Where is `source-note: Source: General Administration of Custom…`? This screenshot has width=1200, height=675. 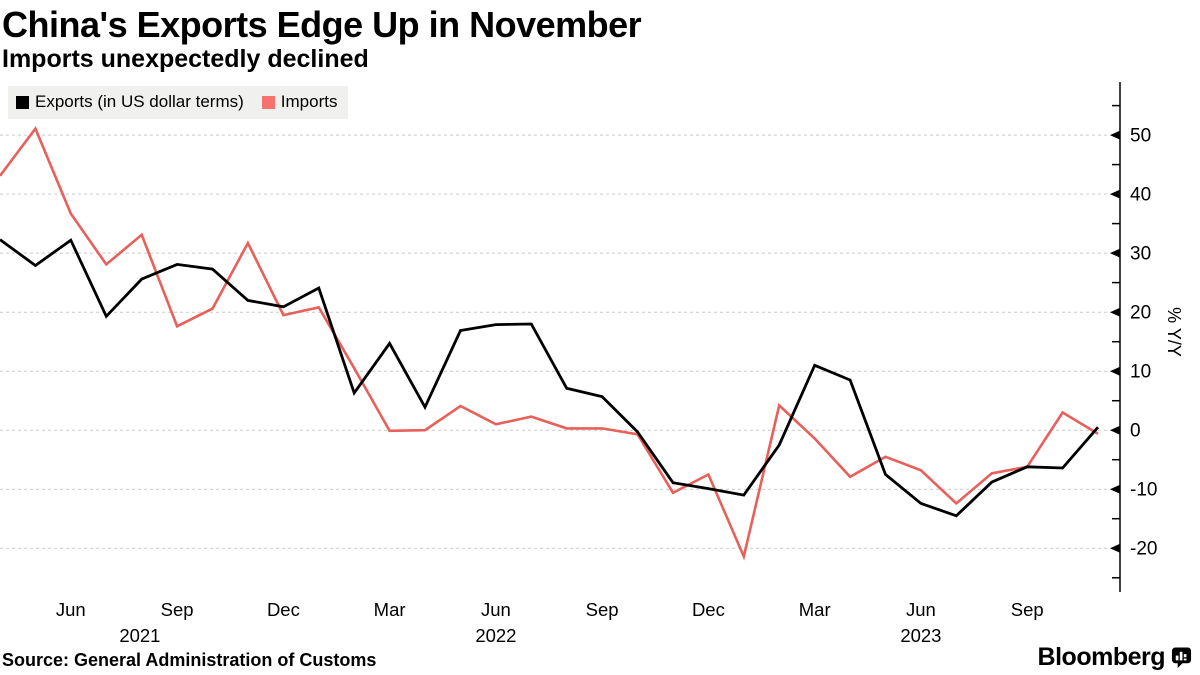
source-note: Source: General Administration of Custom… is located at coordinates (189, 660).